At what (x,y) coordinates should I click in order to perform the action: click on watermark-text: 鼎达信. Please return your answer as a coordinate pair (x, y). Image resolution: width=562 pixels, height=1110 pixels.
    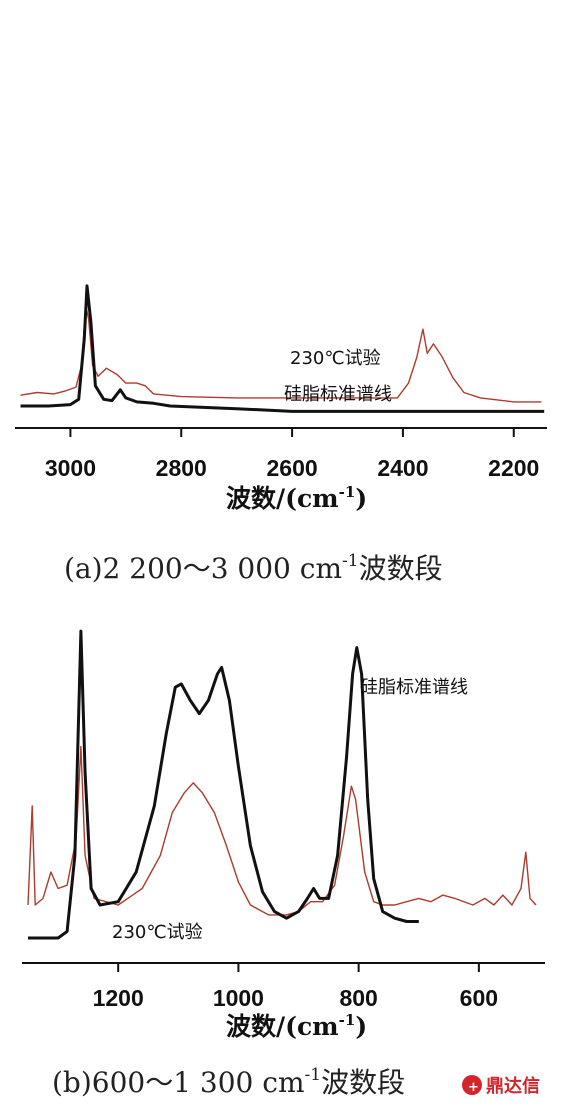
    Looking at the image, I should click on (513, 1086).